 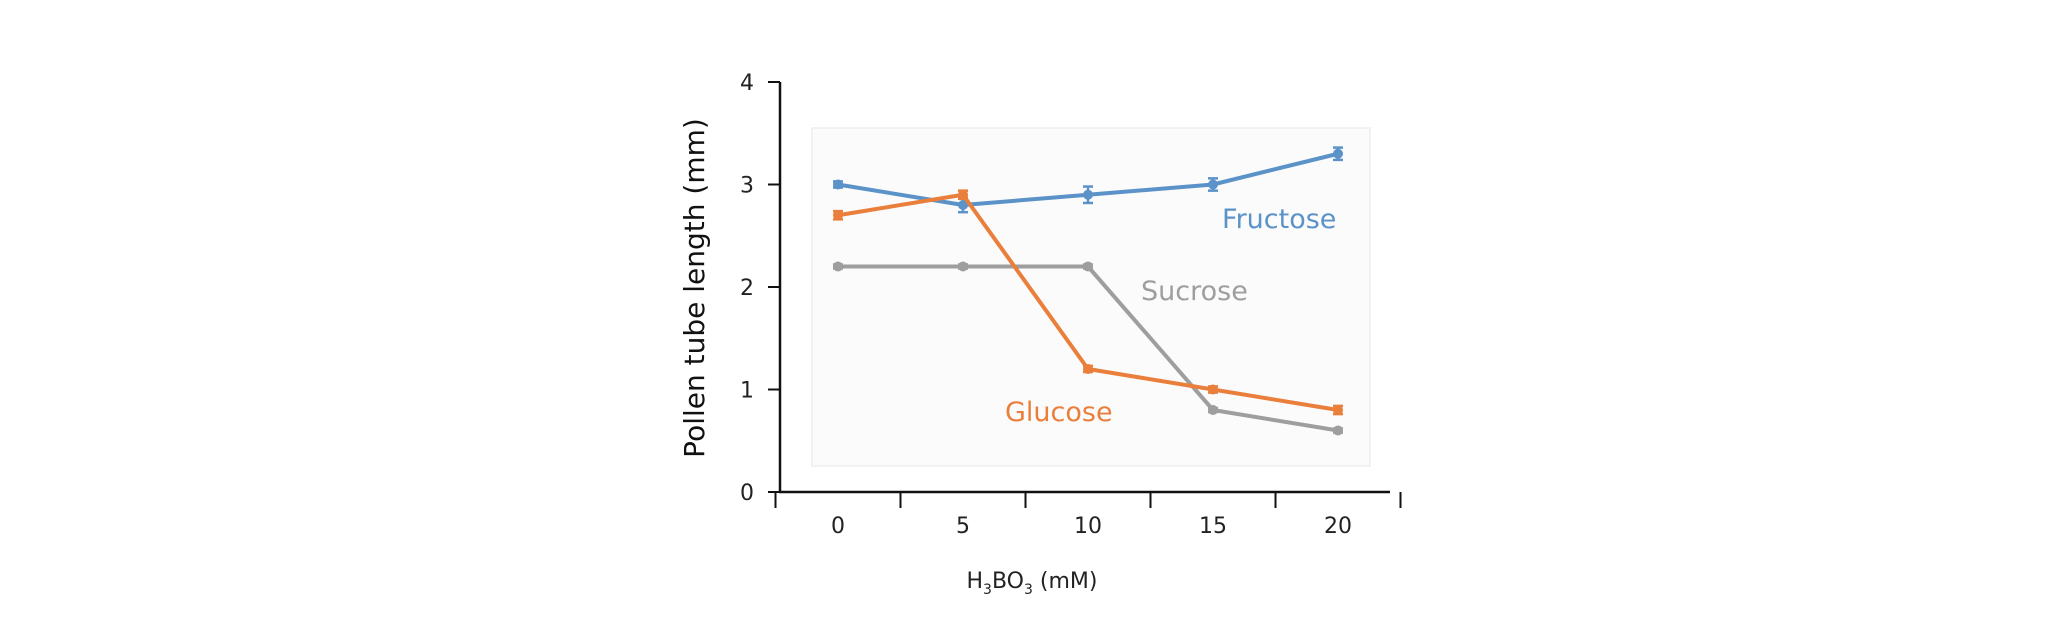 What do you see at coordinates (1279, 219) in the screenshot?
I see `series-label-fructose: Fructose` at bounding box center [1279, 219].